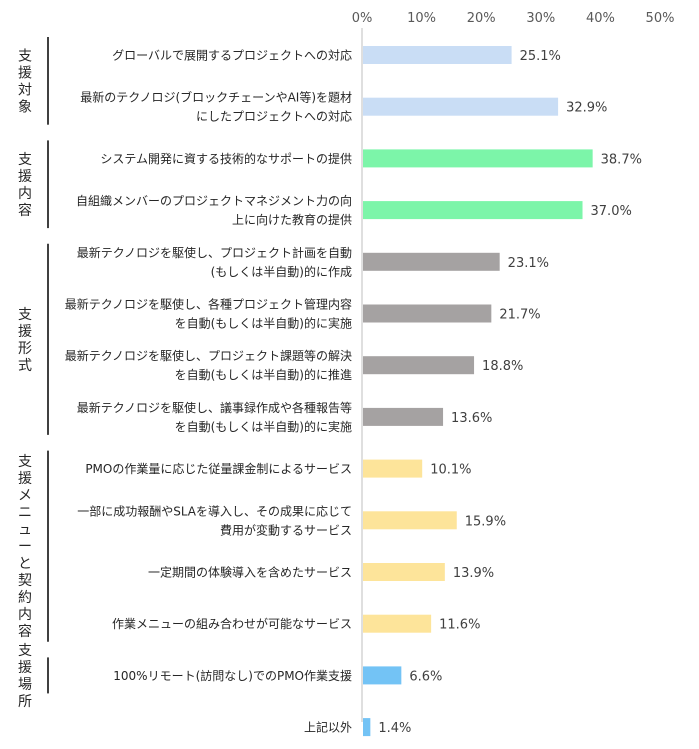 The width and height of the screenshot is (699, 749). I want to click on data-label: 10.1%, so click(450, 470).